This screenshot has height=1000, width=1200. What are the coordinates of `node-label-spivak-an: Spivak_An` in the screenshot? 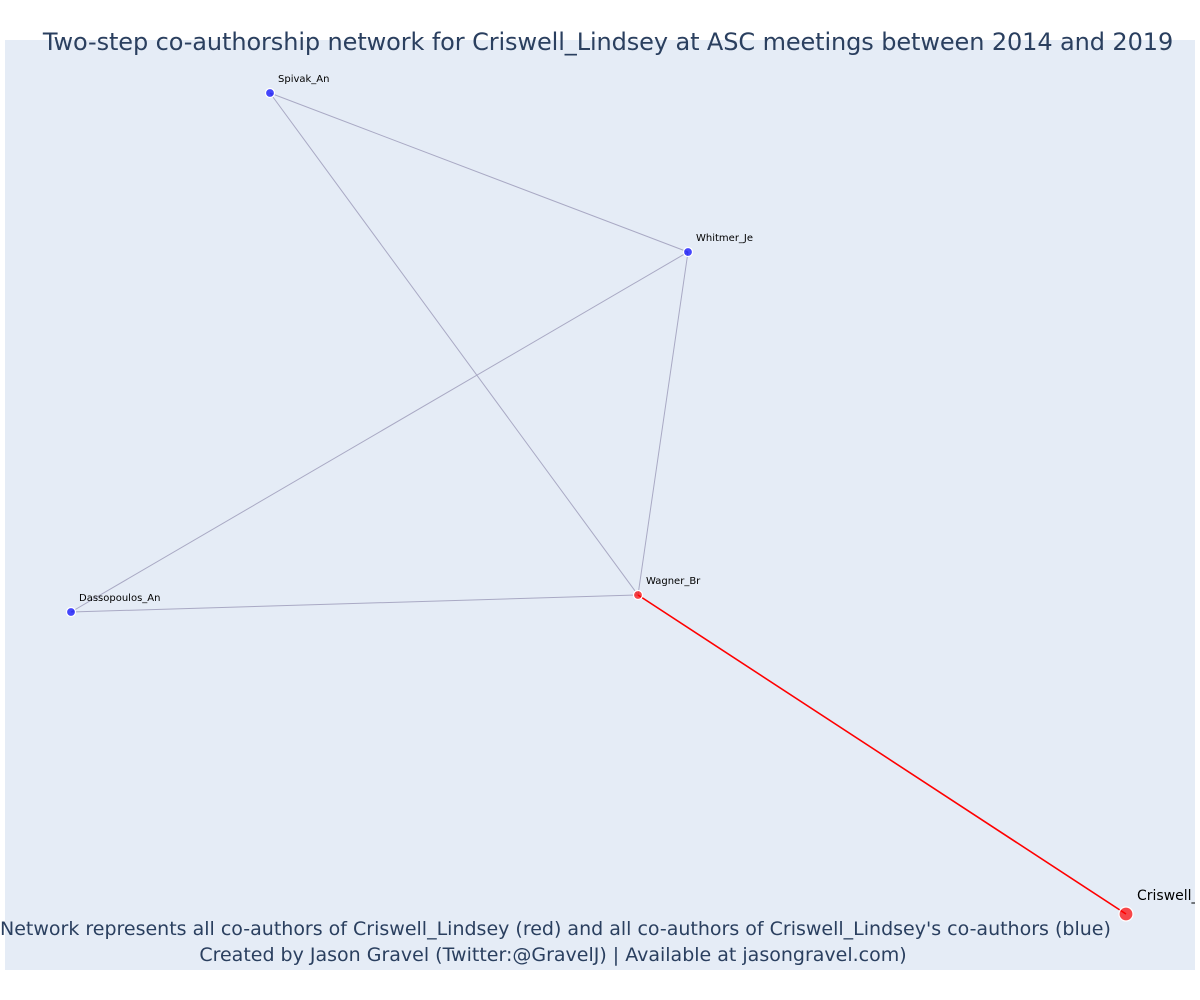 It's located at (304, 79).